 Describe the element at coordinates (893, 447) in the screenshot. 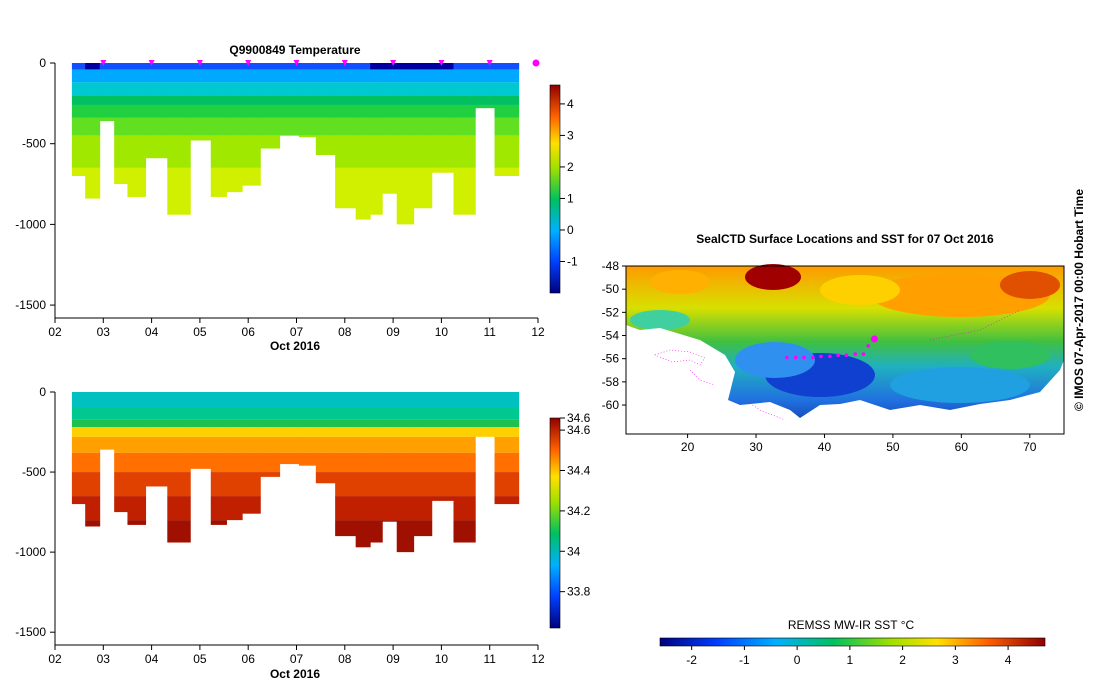

I see `lon-tick-label: 50` at that location.